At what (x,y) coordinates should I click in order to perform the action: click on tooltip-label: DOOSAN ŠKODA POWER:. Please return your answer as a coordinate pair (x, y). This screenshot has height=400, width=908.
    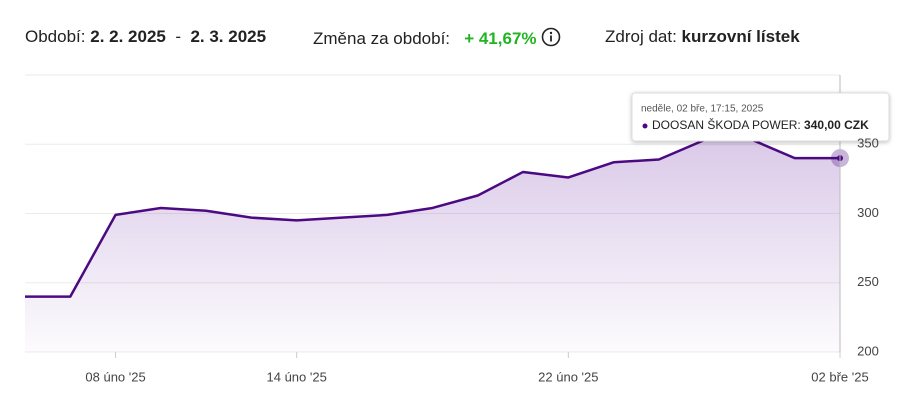
    Looking at the image, I should click on (726, 124).